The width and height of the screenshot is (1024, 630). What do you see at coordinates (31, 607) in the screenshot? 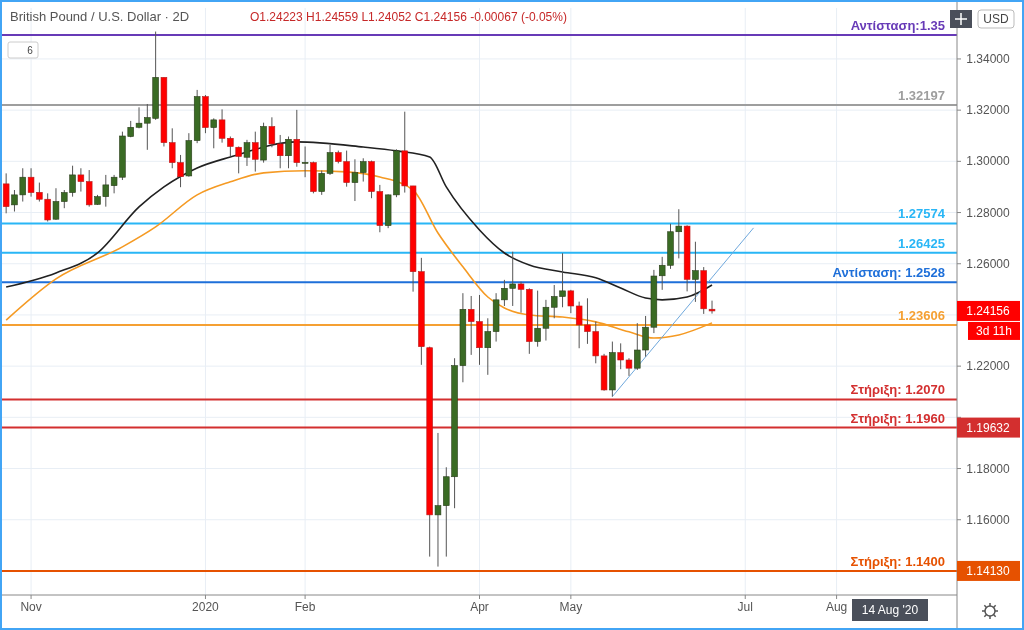
I see `x-tick-label: Nov` at bounding box center [31, 607].